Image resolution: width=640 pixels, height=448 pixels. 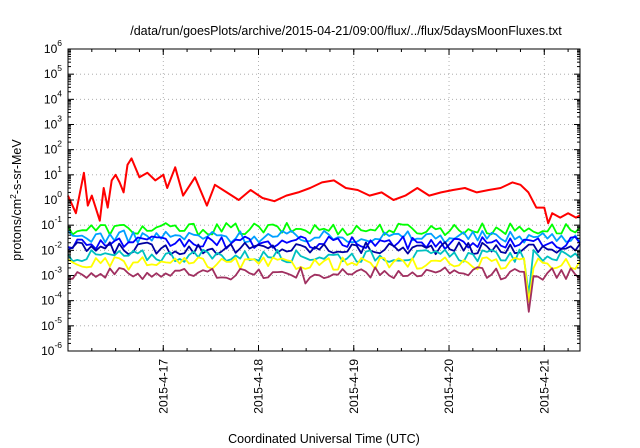 I want to click on y-tick-label: 10⁶, so click(x=53, y=47).